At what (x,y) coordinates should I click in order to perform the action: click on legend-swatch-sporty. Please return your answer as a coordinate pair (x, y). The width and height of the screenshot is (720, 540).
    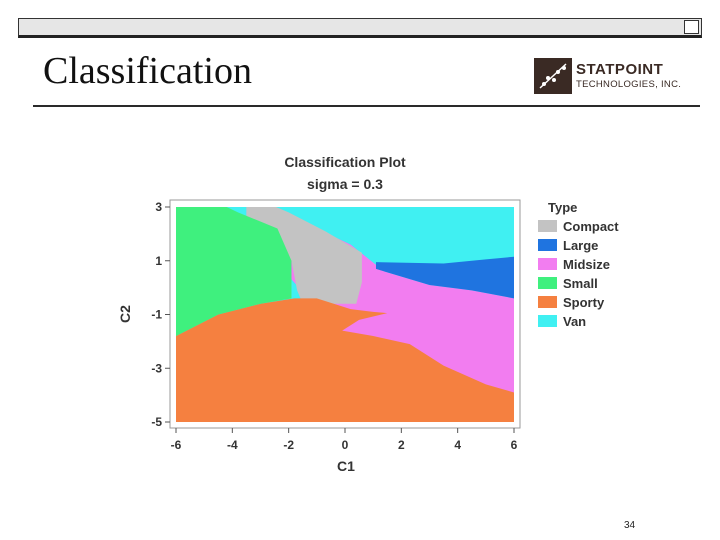
    Looking at the image, I should click on (547, 302).